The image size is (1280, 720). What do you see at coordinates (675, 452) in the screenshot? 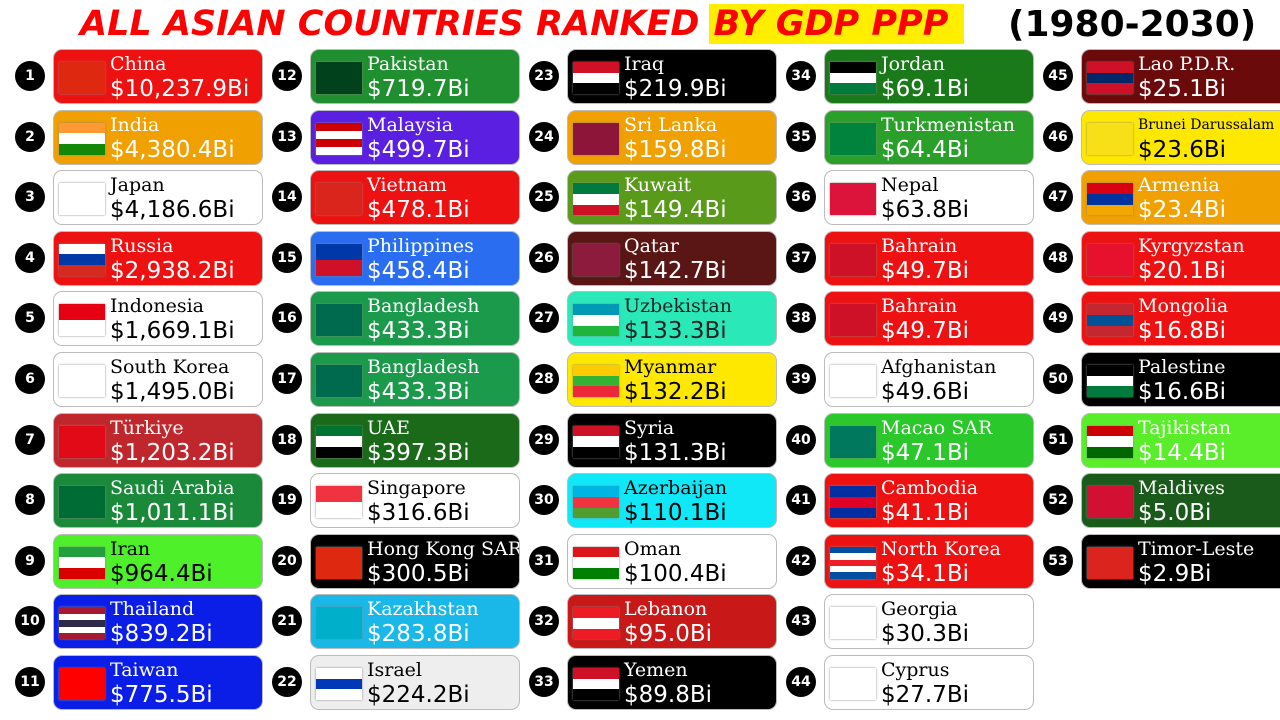
I see `gdp-value: $131.3Bi` at bounding box center [675, 452].